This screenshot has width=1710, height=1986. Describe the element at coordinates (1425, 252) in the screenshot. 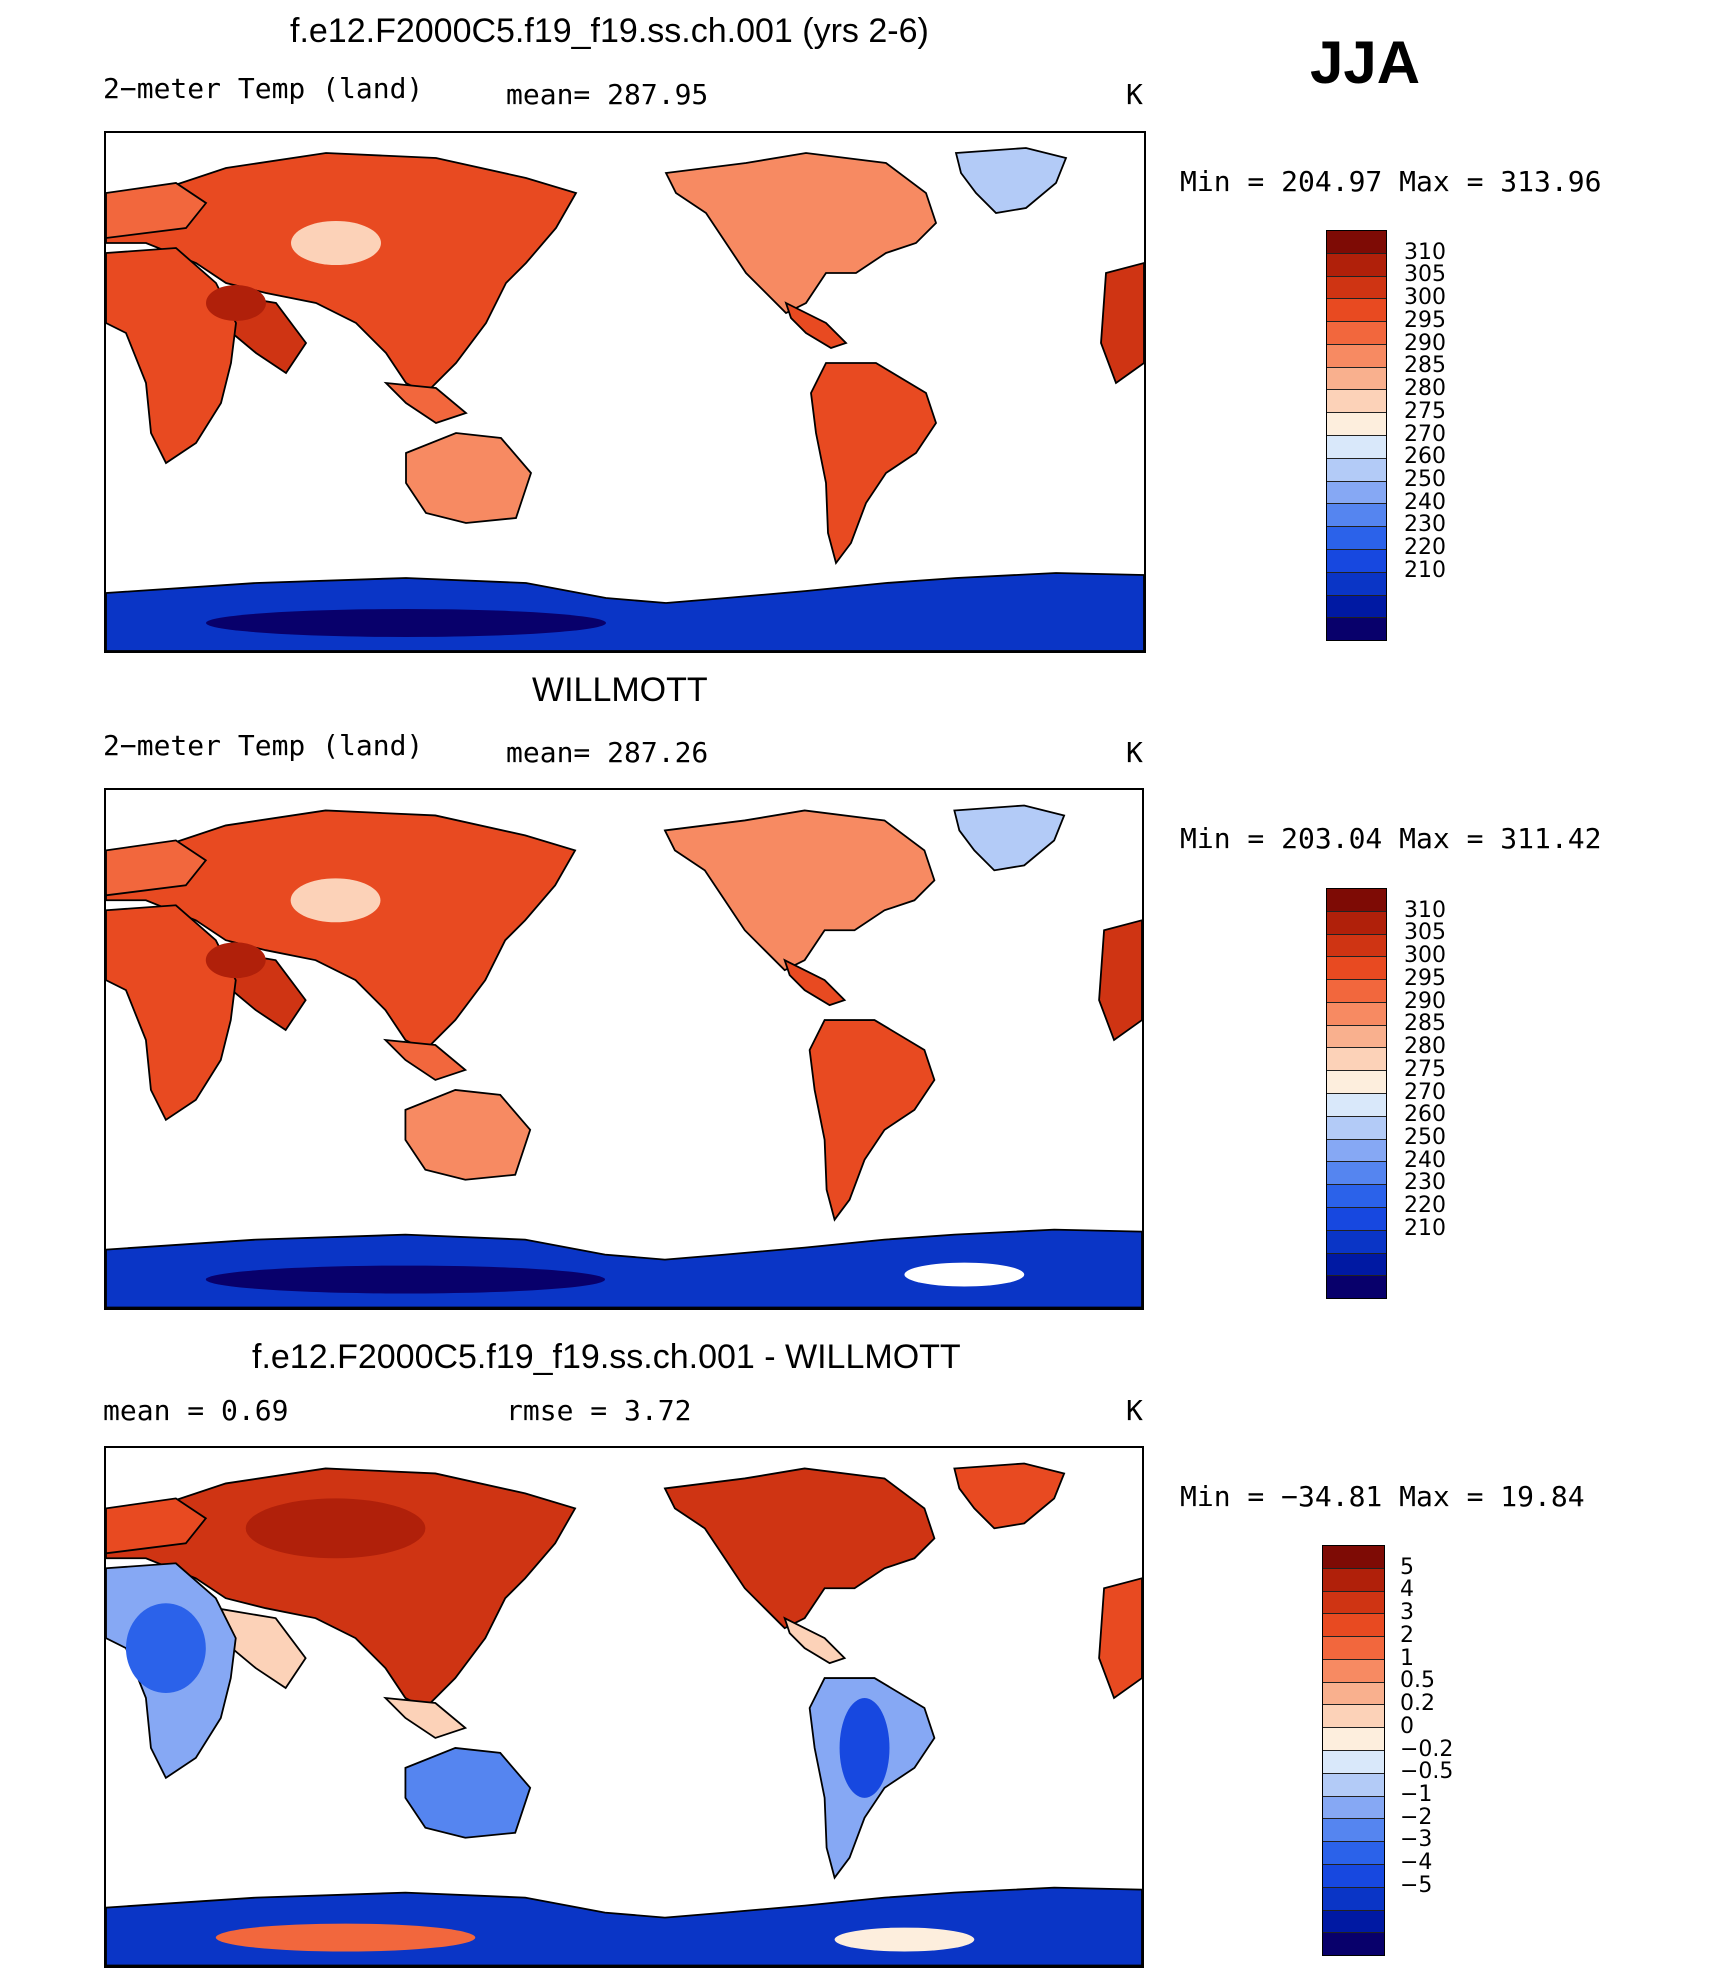

I see `colorbar-tick-label: 310` at that location.